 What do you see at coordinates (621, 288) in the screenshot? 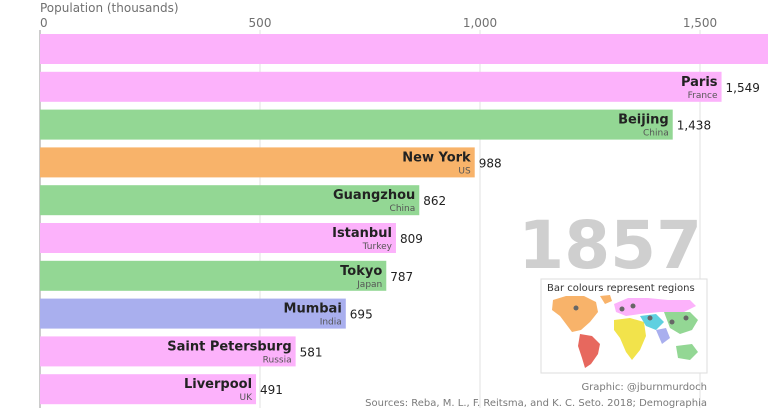
I see `legend-caption: Bar colours represent regions` at bounding box center [621, 288].